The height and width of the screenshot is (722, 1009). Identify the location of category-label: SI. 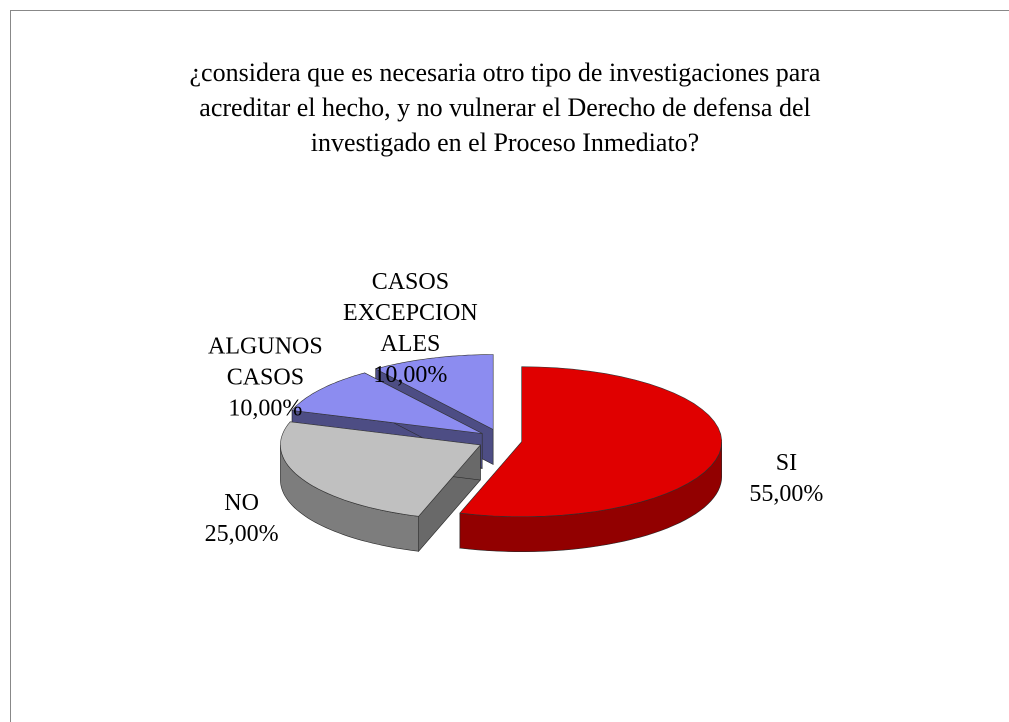
(786, 462).